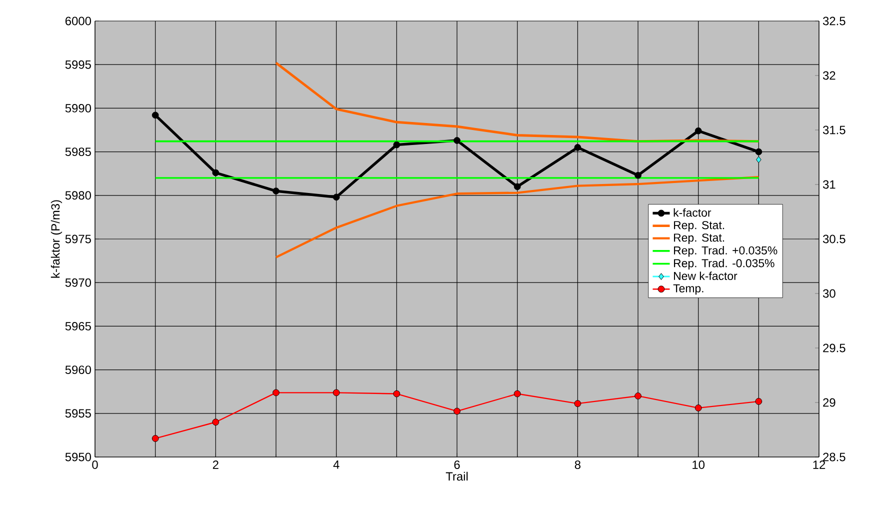 This screenshot has height=520, width=872. Describe the element at coordinates (834, 348) in the screenshot. I see `y2-tick-label: 29.5` at that location.